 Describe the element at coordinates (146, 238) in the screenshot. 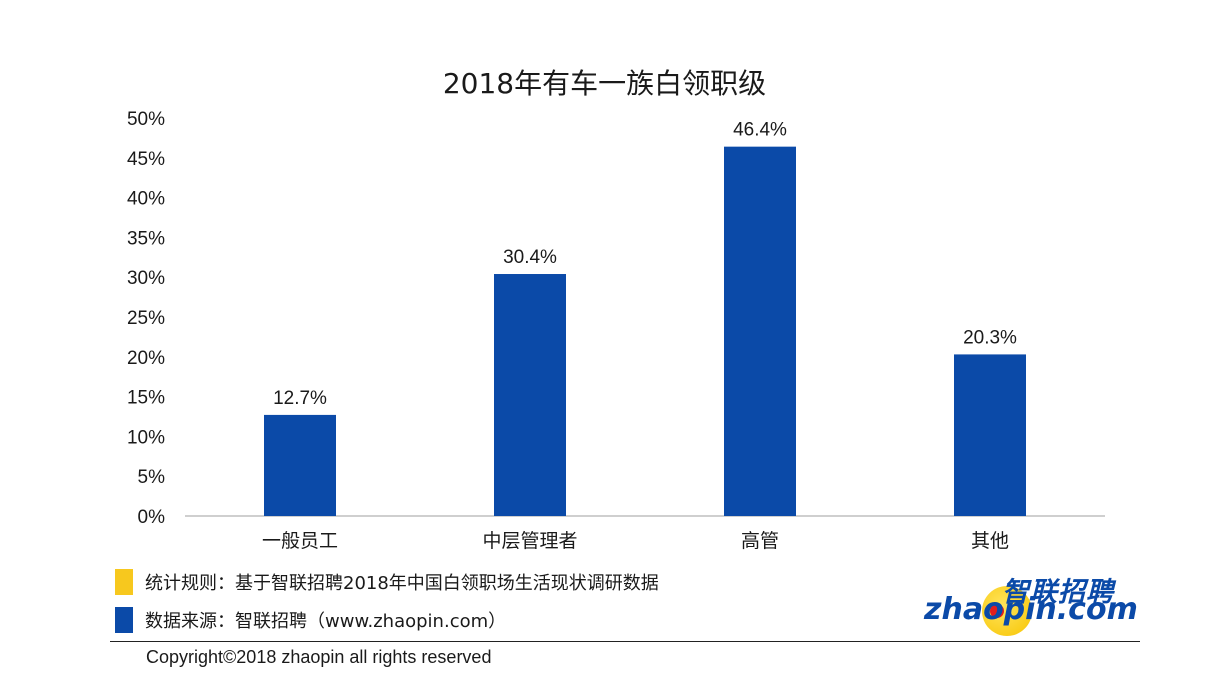

I see `y-tick-label: 35%` at that location.